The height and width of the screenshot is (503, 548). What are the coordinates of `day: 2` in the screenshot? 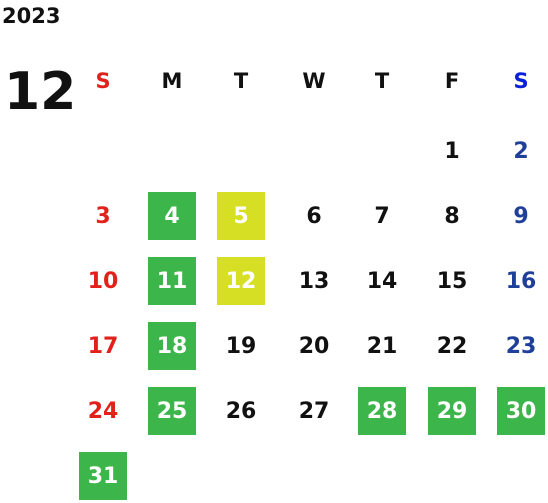 It's located at (521, 151).